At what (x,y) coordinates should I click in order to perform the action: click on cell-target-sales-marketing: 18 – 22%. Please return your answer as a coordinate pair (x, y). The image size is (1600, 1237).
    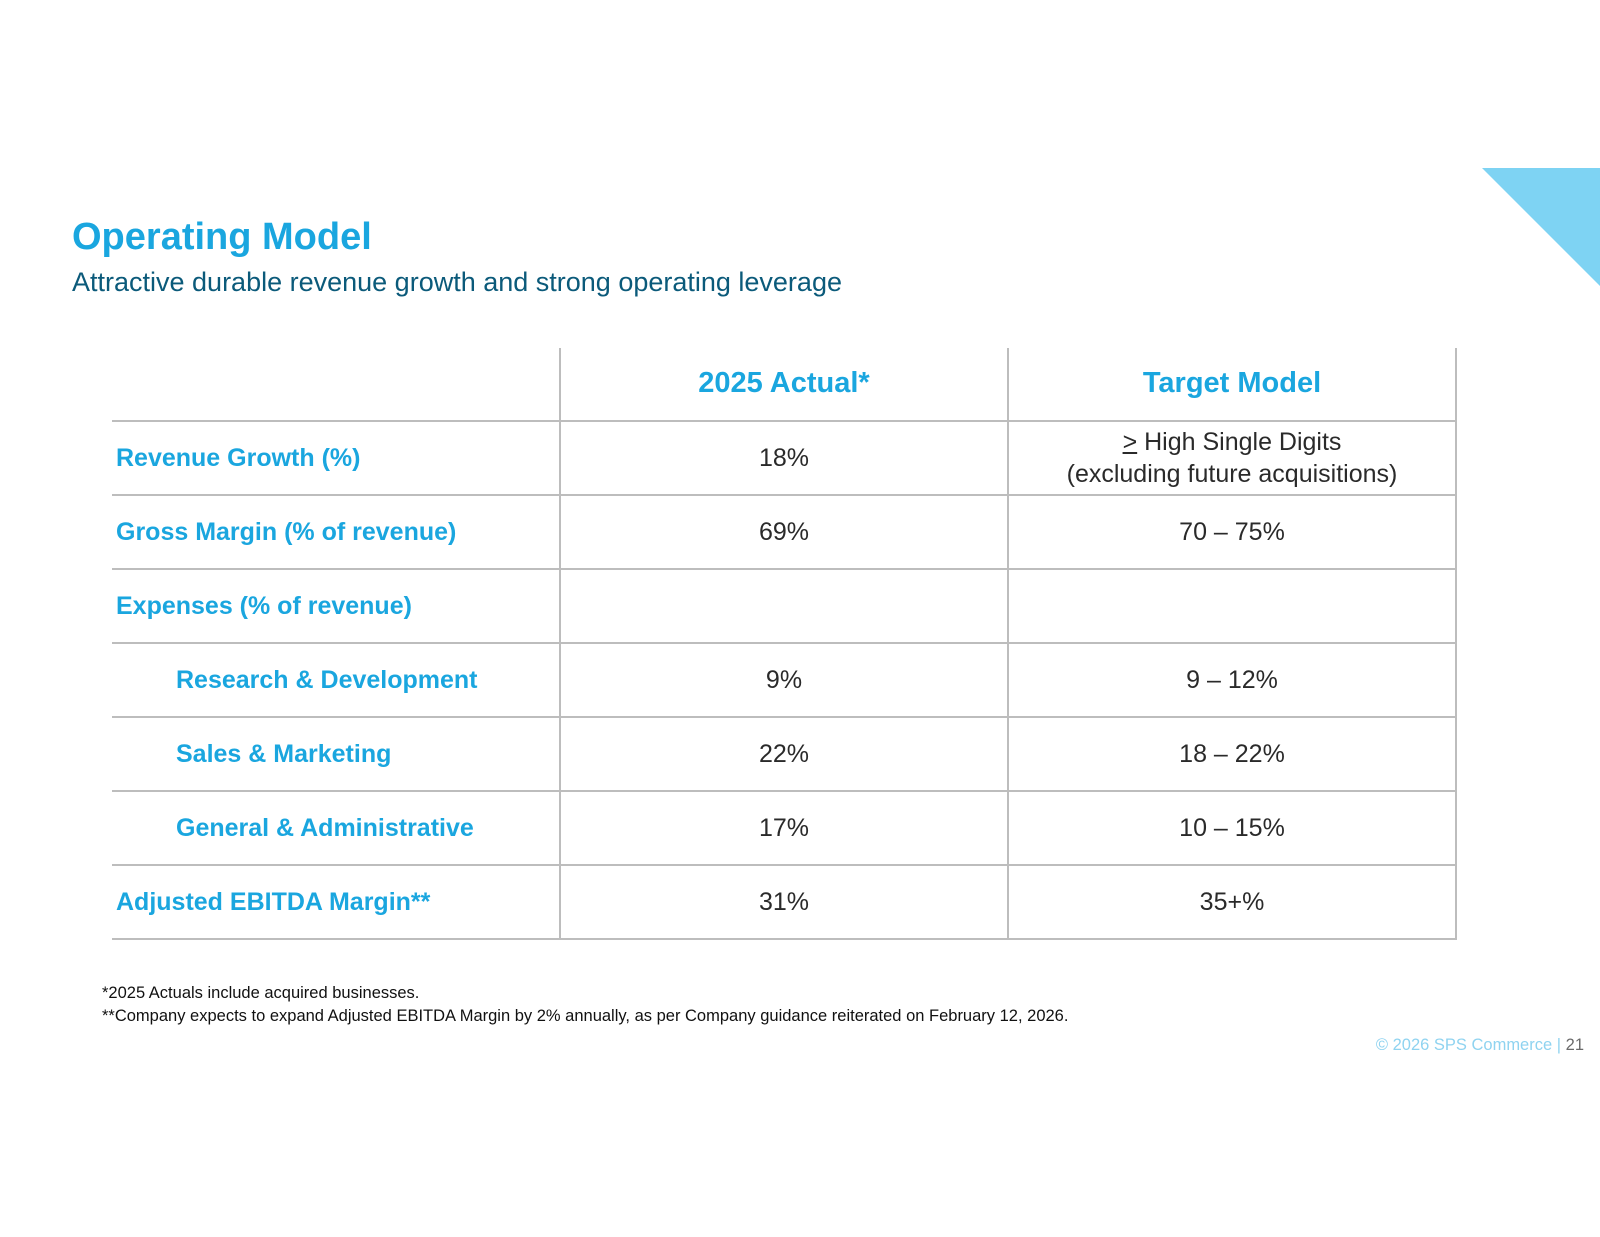
    Looking at the image, I should click on (1232, 754).